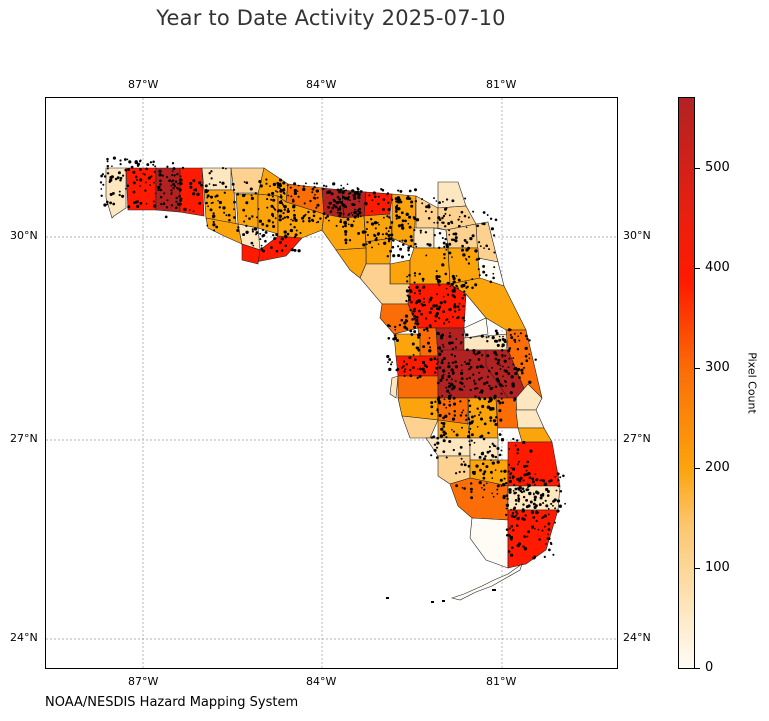 The image size is (769, 721). Describe the element at coordinates (717, 467) in the screenshot. I see `cb-label-200: 200` at that location.